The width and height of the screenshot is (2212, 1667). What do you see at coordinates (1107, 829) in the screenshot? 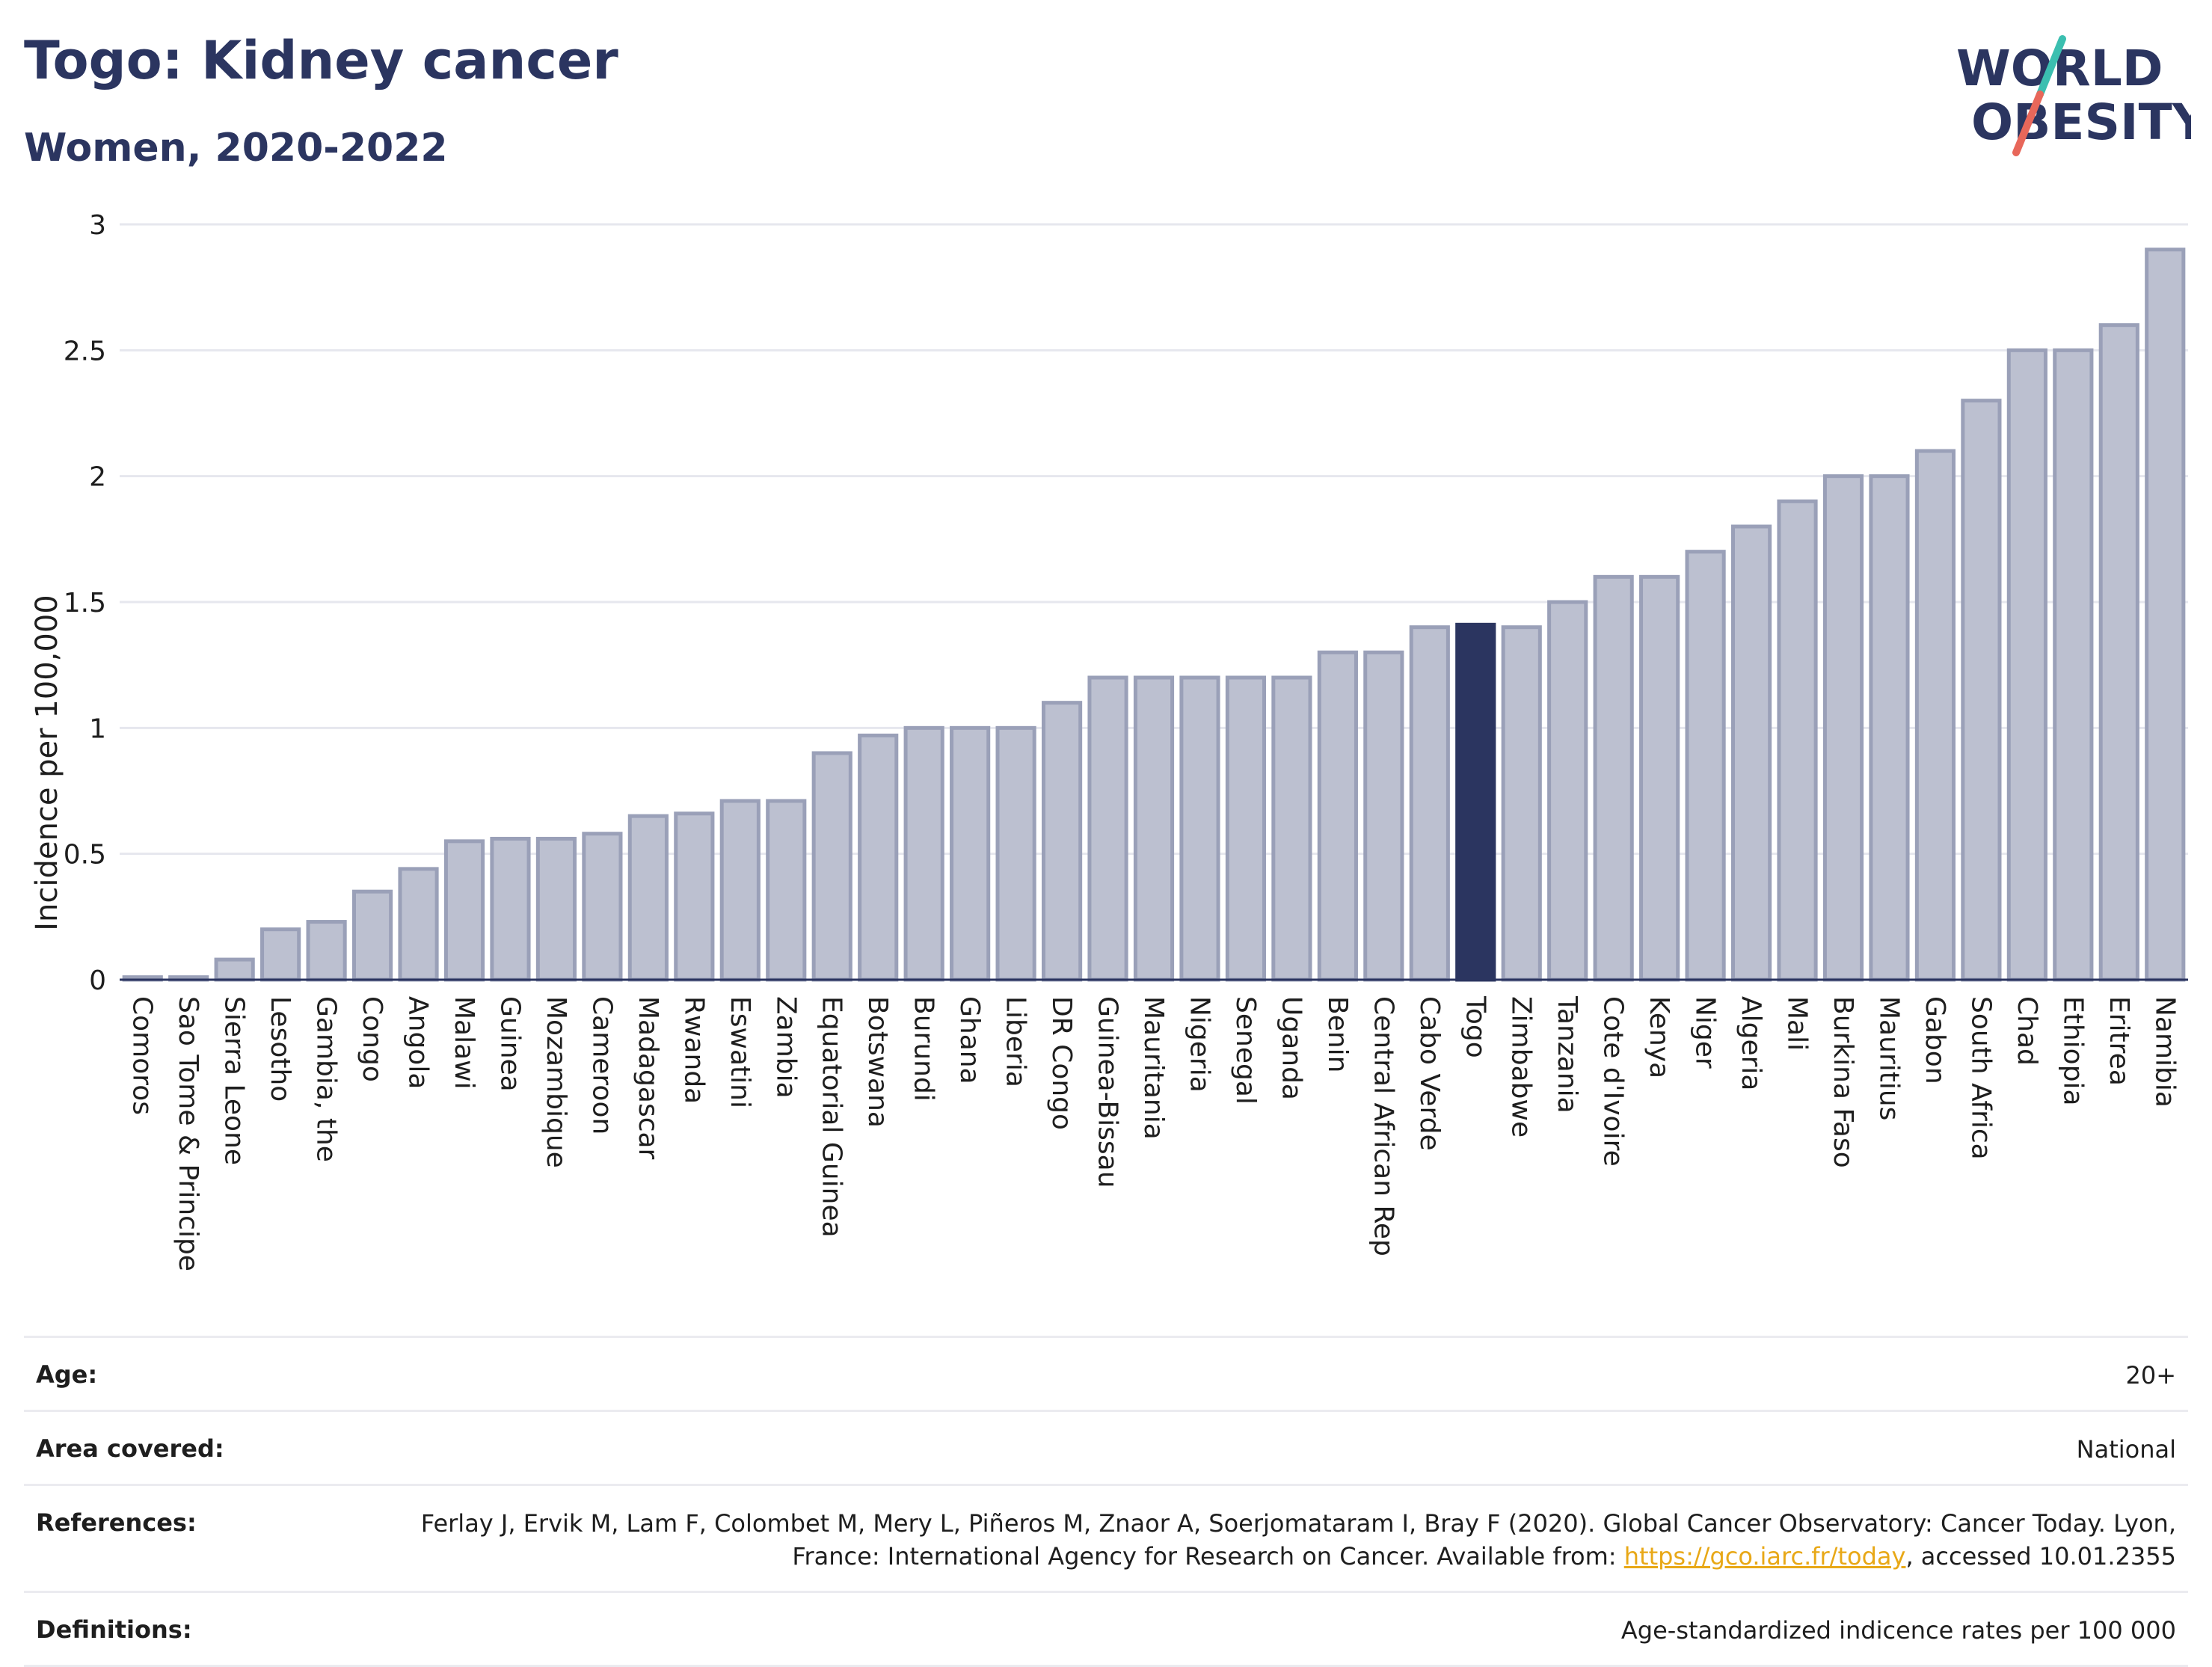
I see `bar-guinea-bissau` at bounding box center [1107, 829].